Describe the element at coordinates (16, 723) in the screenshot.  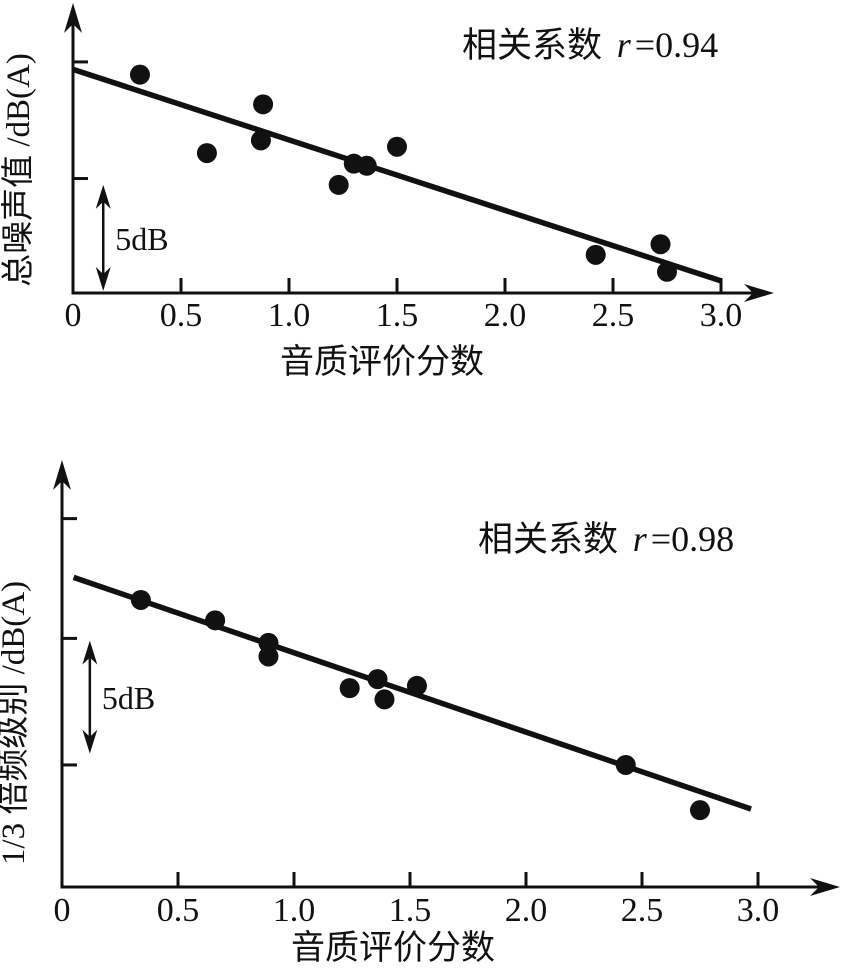
I see `y-axis-label: 1/3 倍频级别 /dB(A)` at that location.